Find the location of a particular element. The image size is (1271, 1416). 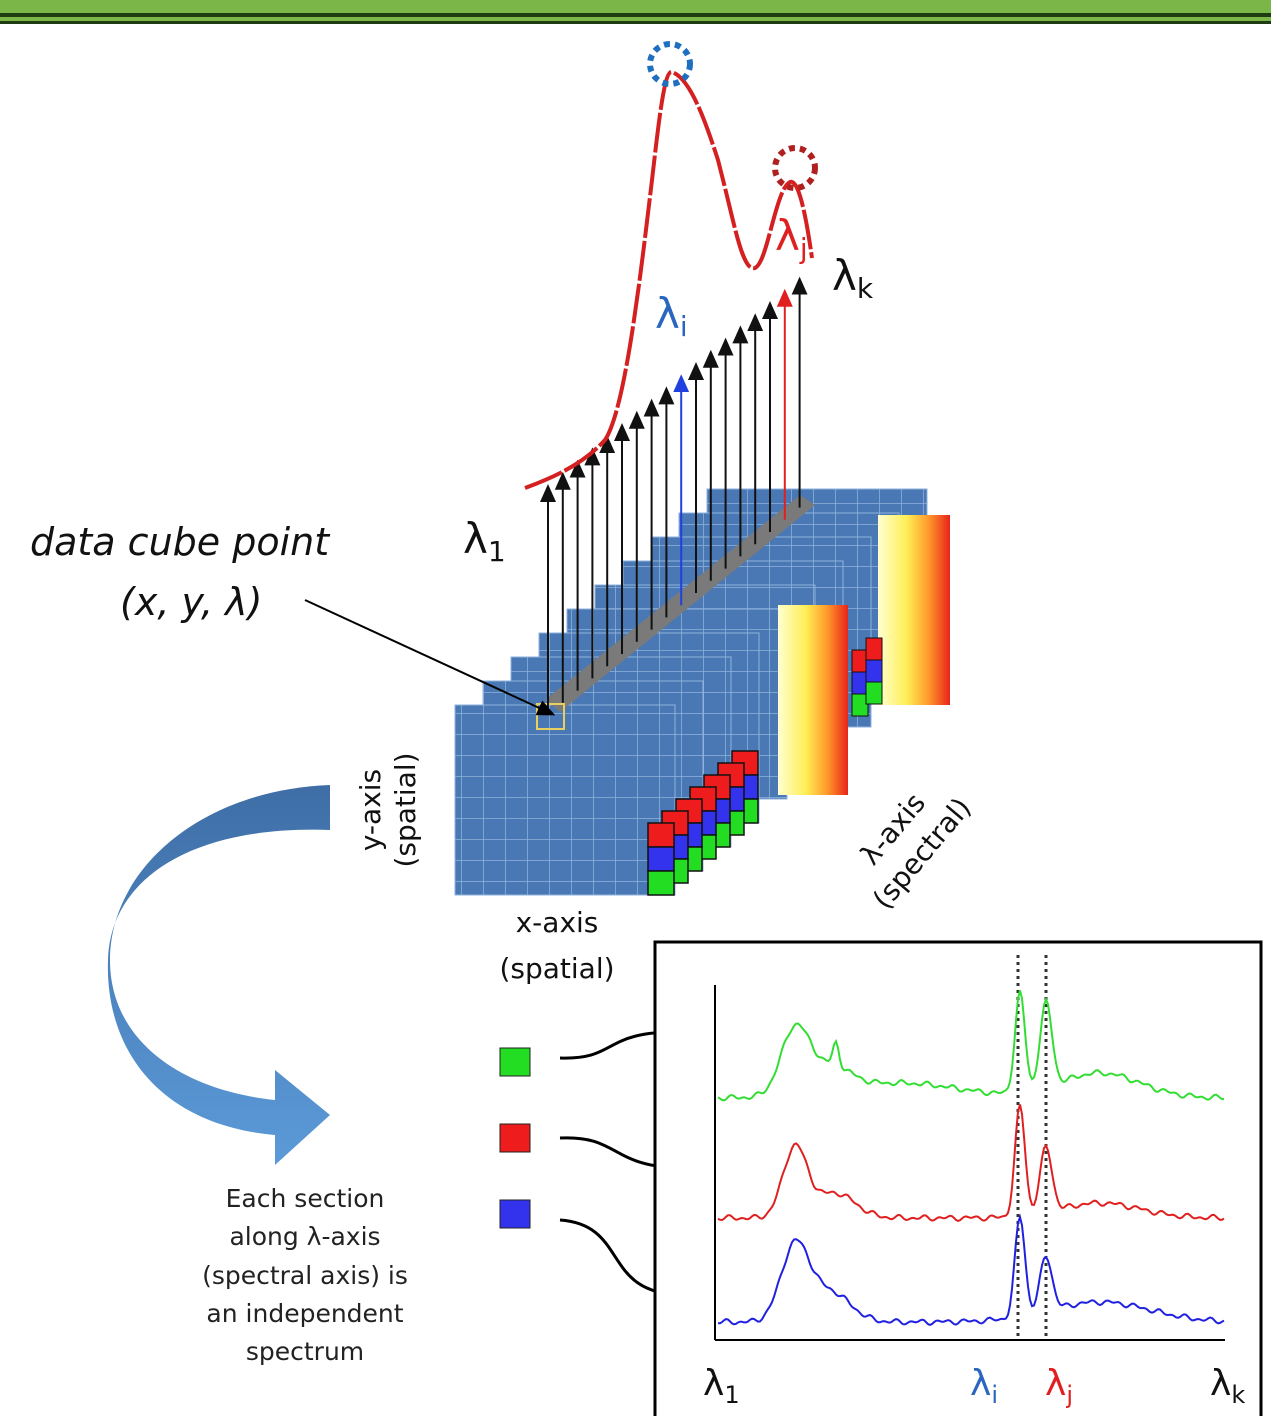

panel-label: λ1 is located at coordinates (721, 1386).